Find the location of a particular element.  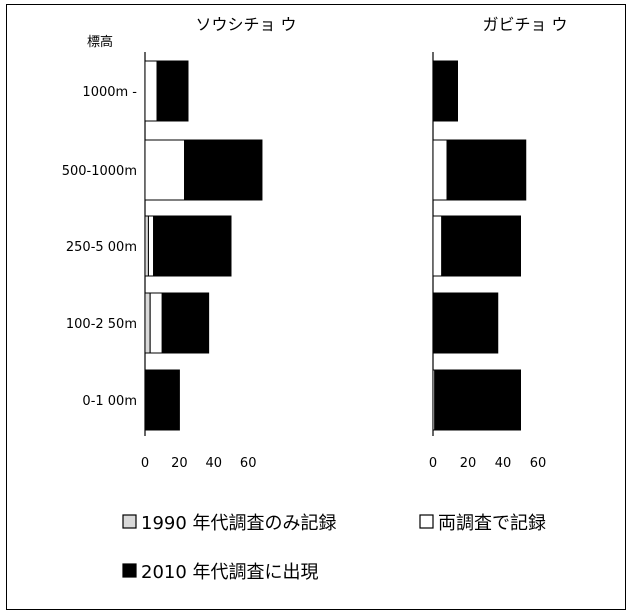

category-label: 100-2 50m is located at coordinates (101, 324).